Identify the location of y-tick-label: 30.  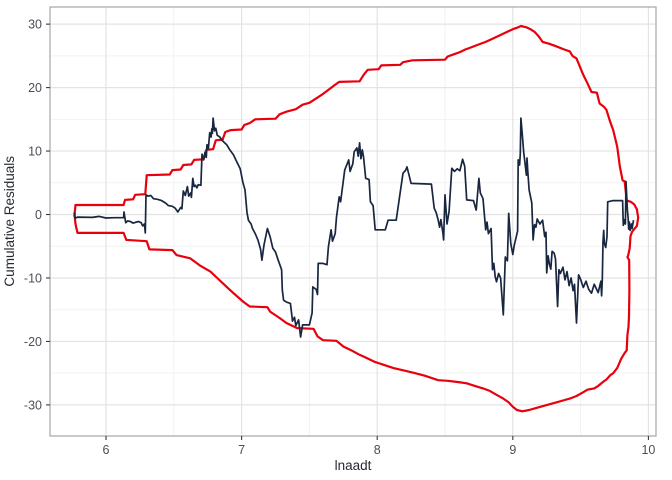
(35, 25).